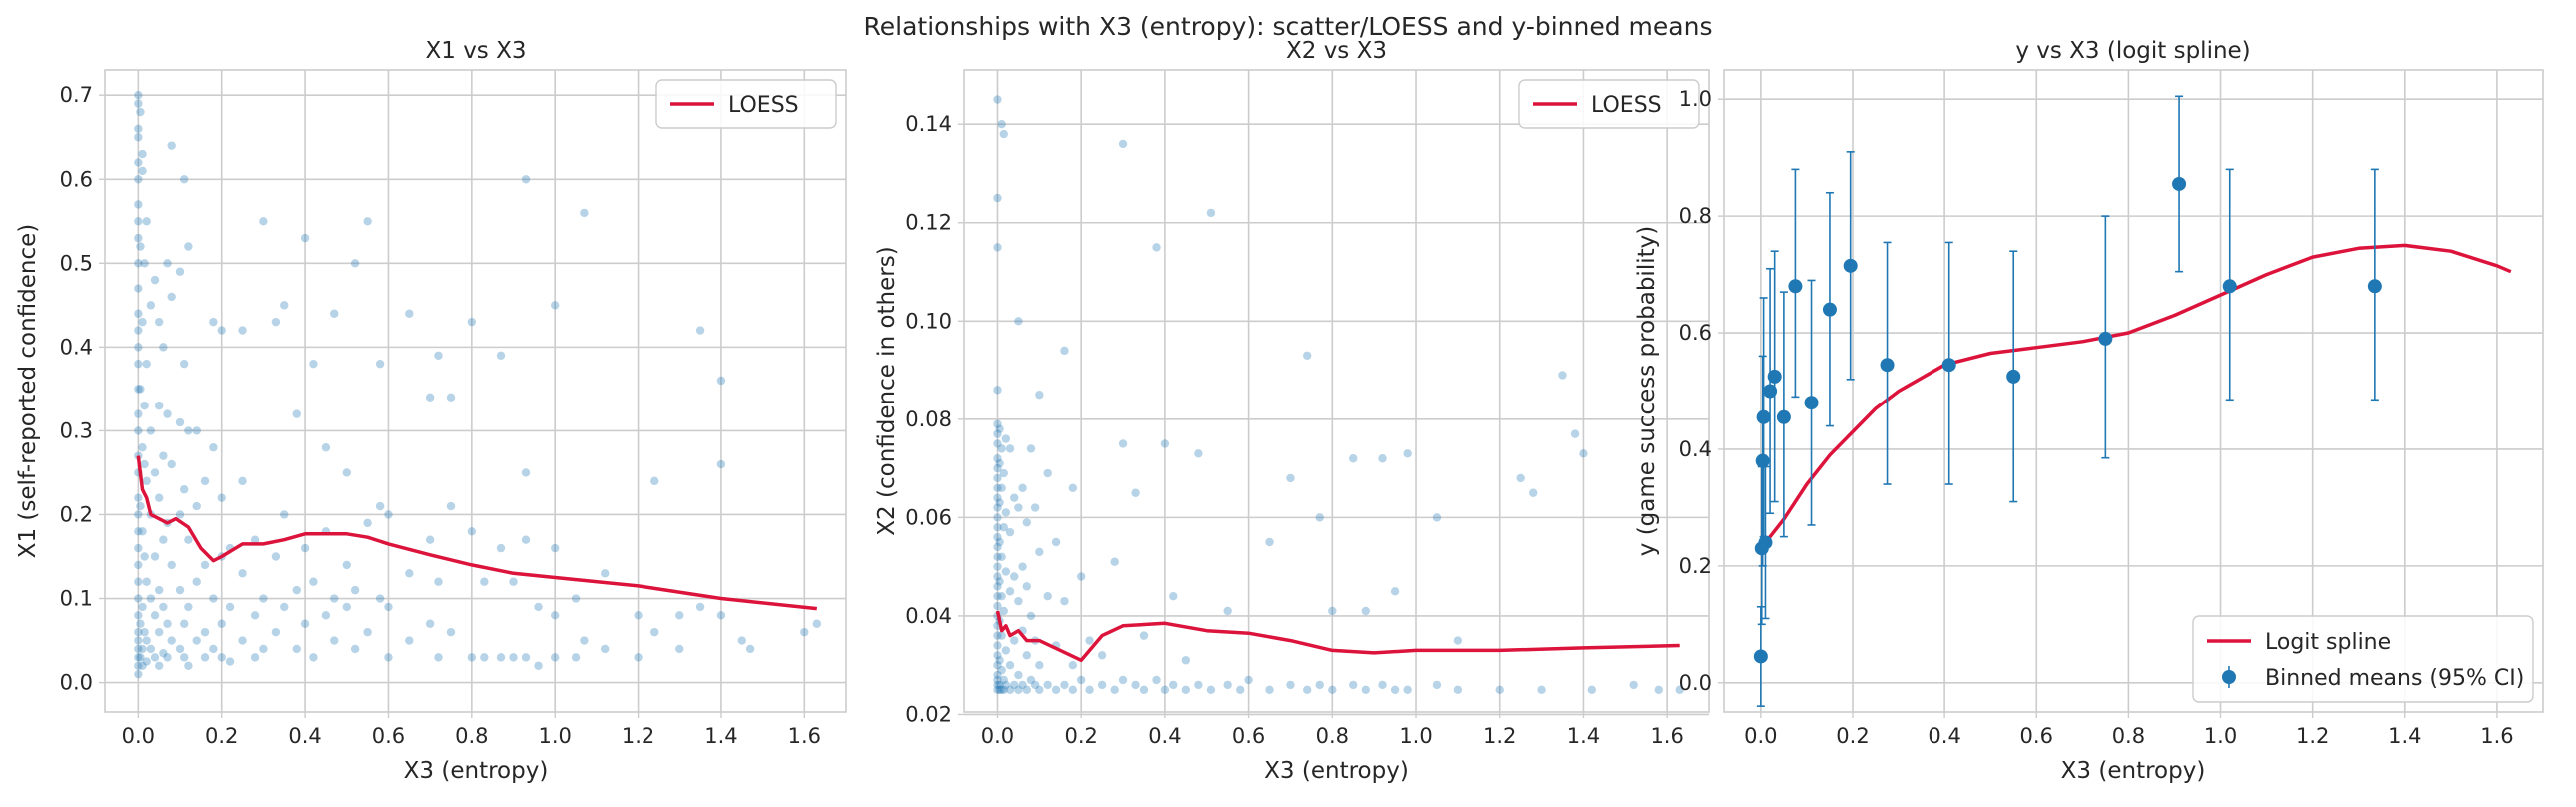 Image resolution: width=2576 pixels, height=807 pixels. Describe the element at coordinates (997, 736) in the screenshot. I see `x-tick-label: 0.0` at that location.